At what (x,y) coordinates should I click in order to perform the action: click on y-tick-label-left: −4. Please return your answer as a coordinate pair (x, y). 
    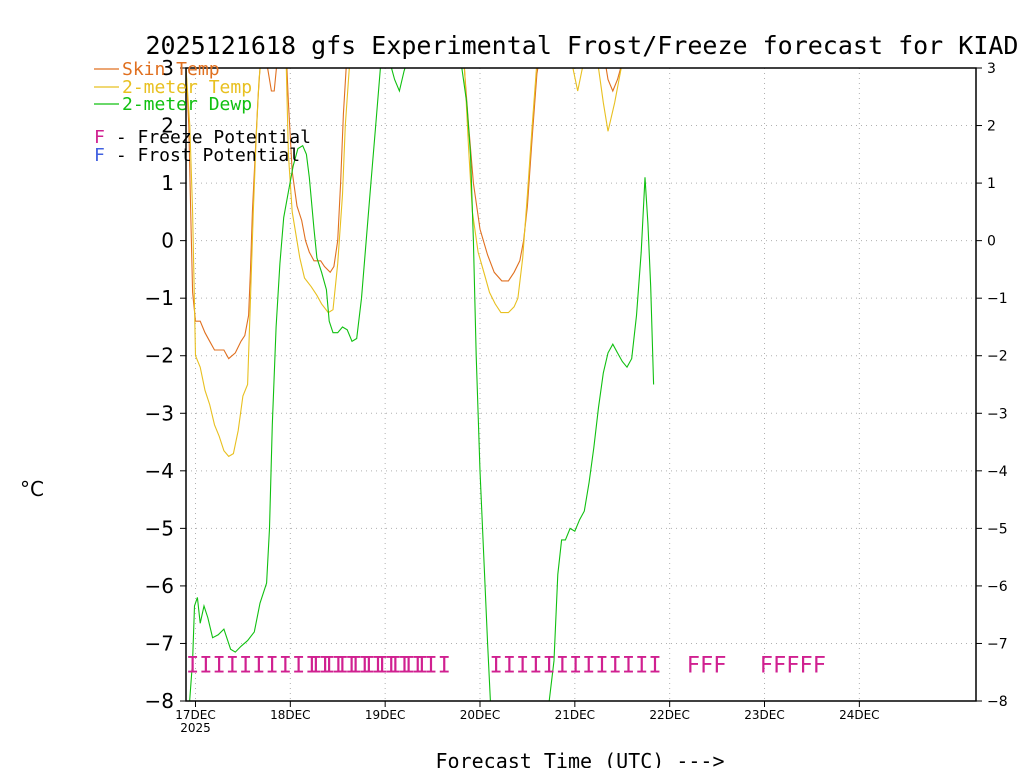
    Looking at the image, I should click on (159, 471).